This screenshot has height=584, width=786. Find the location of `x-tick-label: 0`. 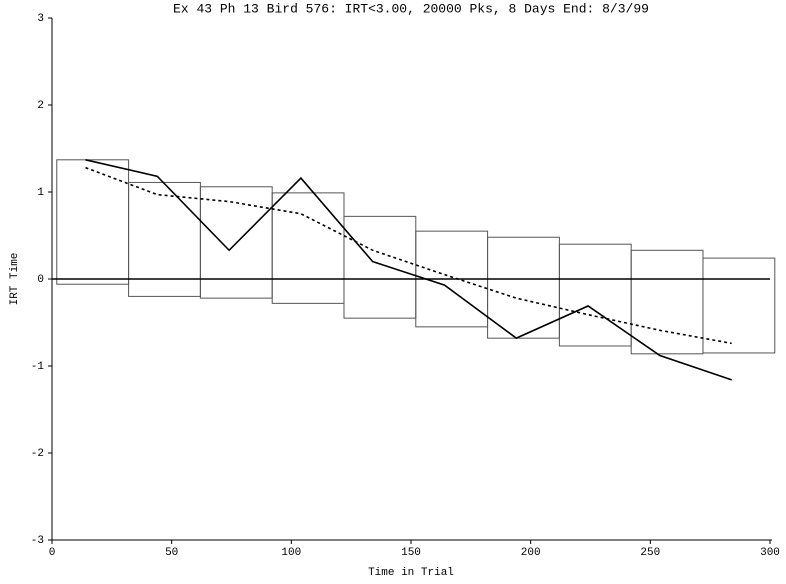

x-tick-label: 0 is located at coordinates (52, 553).